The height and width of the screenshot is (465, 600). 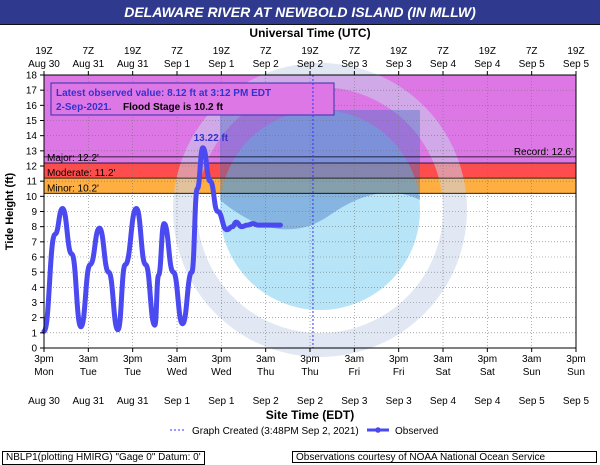 What do you see at coordinates (34, 212) in the screenshot?
I see `y-tick-label: 9` at bounding box center [34, 212].